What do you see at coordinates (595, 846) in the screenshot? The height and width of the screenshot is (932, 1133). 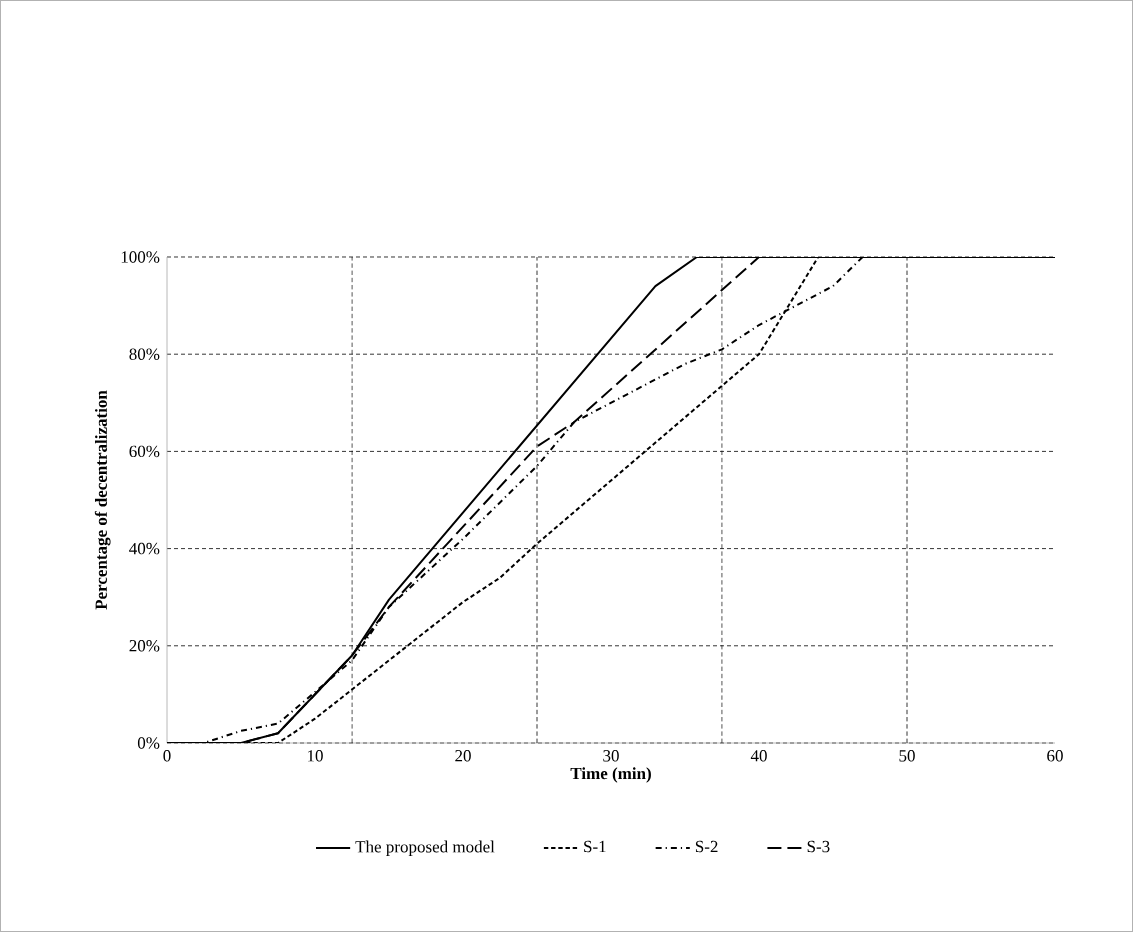 I see `legend-label: S-1` at bounding box center [595, 846].